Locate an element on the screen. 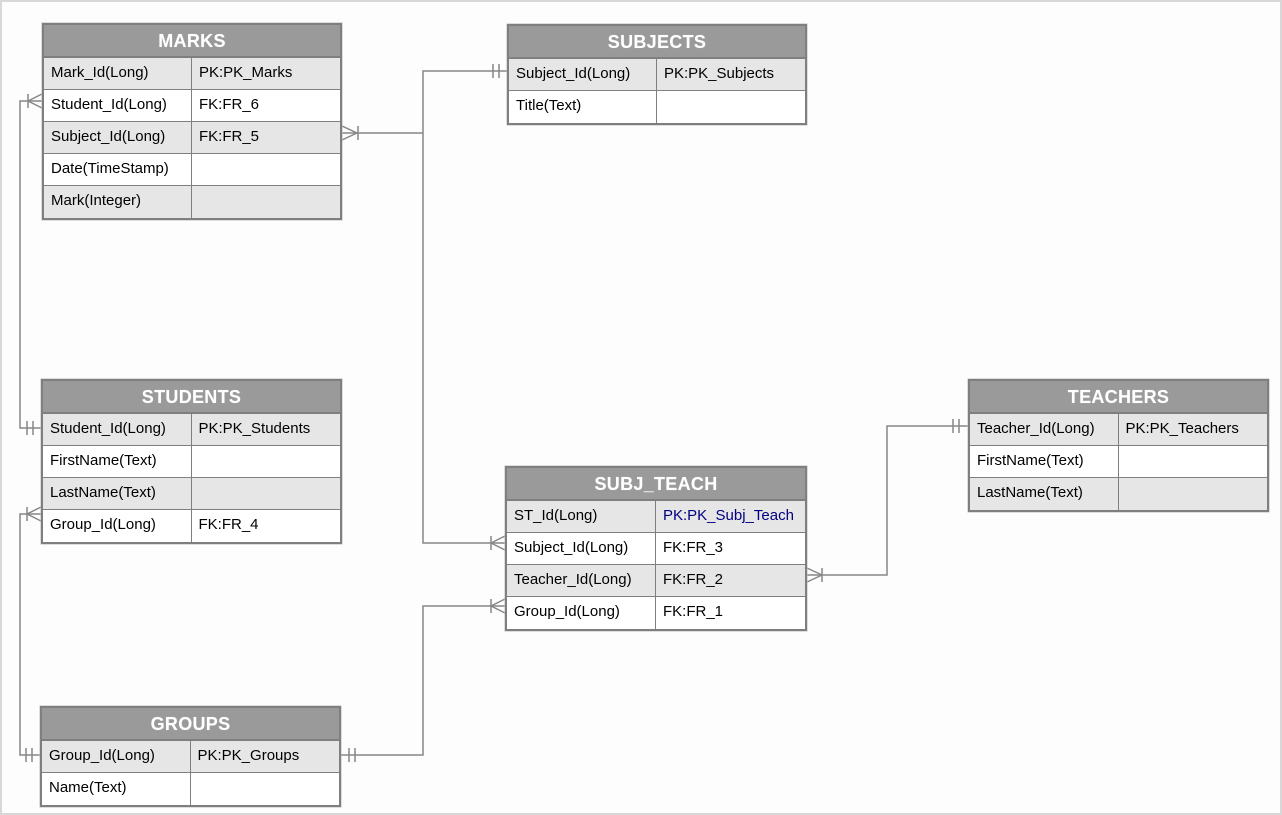 This screenshot has width=1282, height=815. table-row: Group_Id(Long) PK:PK_Groups is located at coordinates (190, 757).